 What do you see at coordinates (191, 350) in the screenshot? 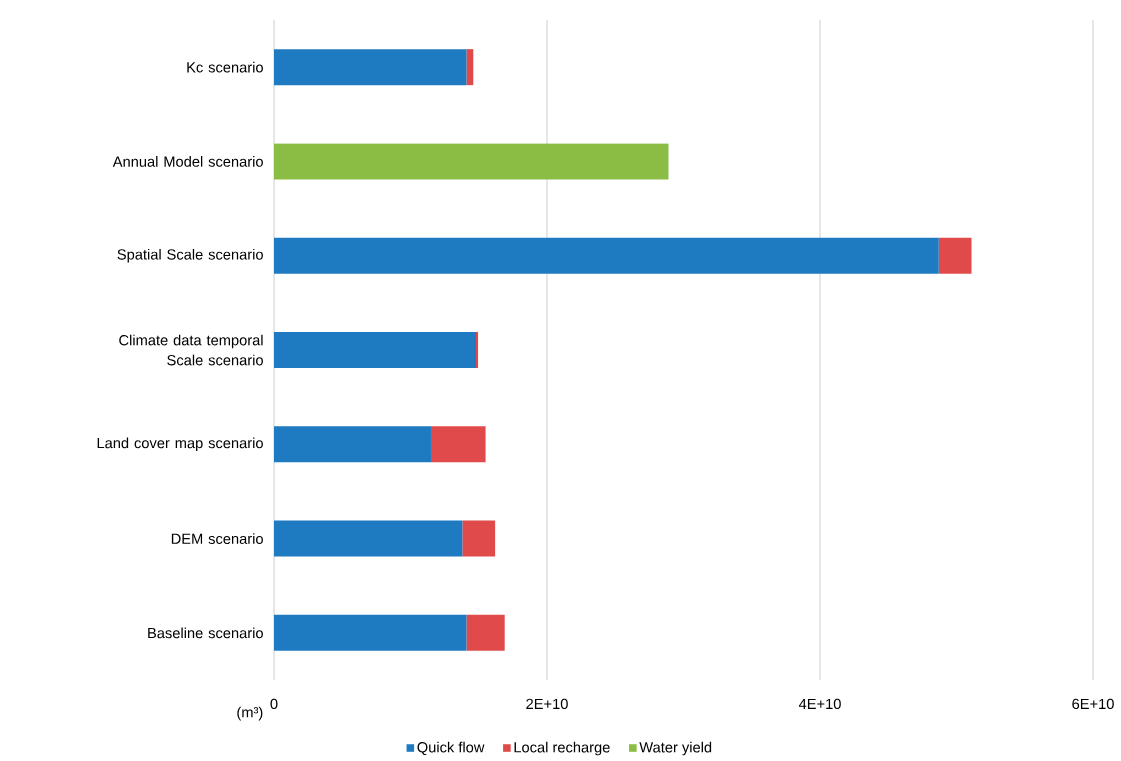
I see `y-tick-label: Climate data temporal Scale scenario` at bounding box center [191, 350].